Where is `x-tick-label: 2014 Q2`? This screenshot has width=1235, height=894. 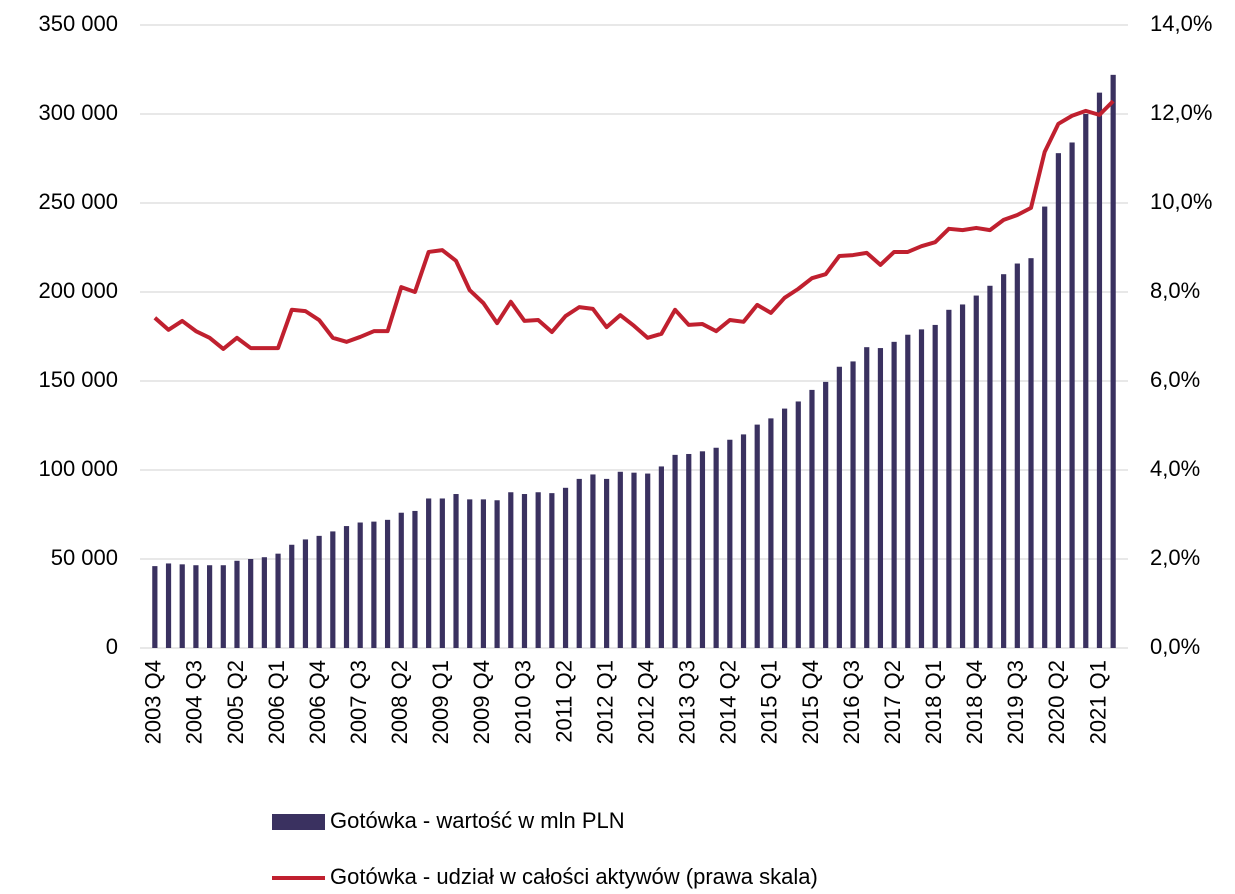
x-tick-label: 2014 Q2 is located at coordinates (728, 702).